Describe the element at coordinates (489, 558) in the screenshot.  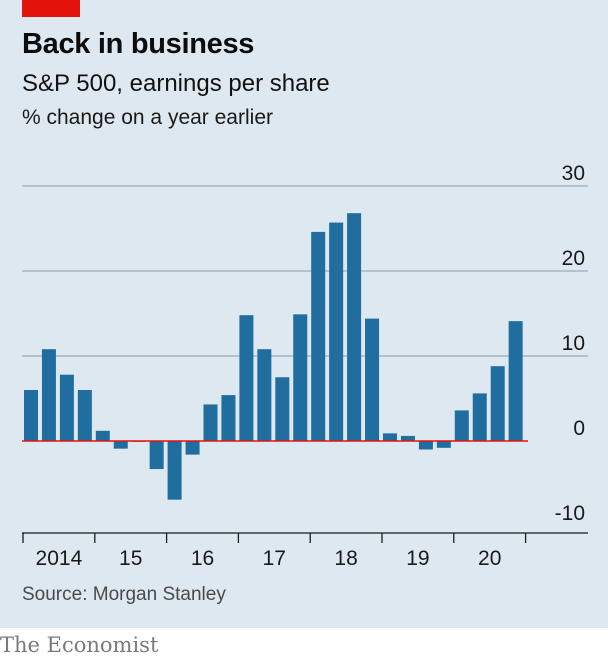
I see `x-tick-label: 20` at that location.